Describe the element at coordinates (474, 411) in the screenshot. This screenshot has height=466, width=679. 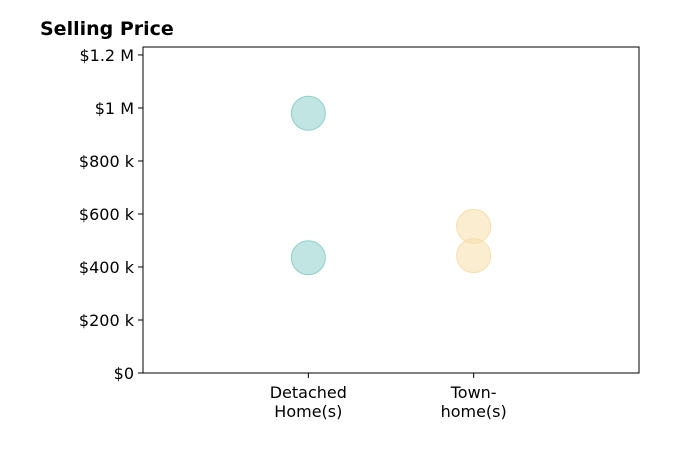
I see `x-tick-label: home(s)` at that location.